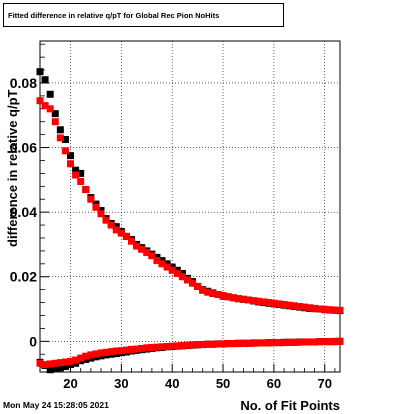 The width and height of the screenshot is (400, 414). I want to click on y-tick-label: 0, so click(33, 341).